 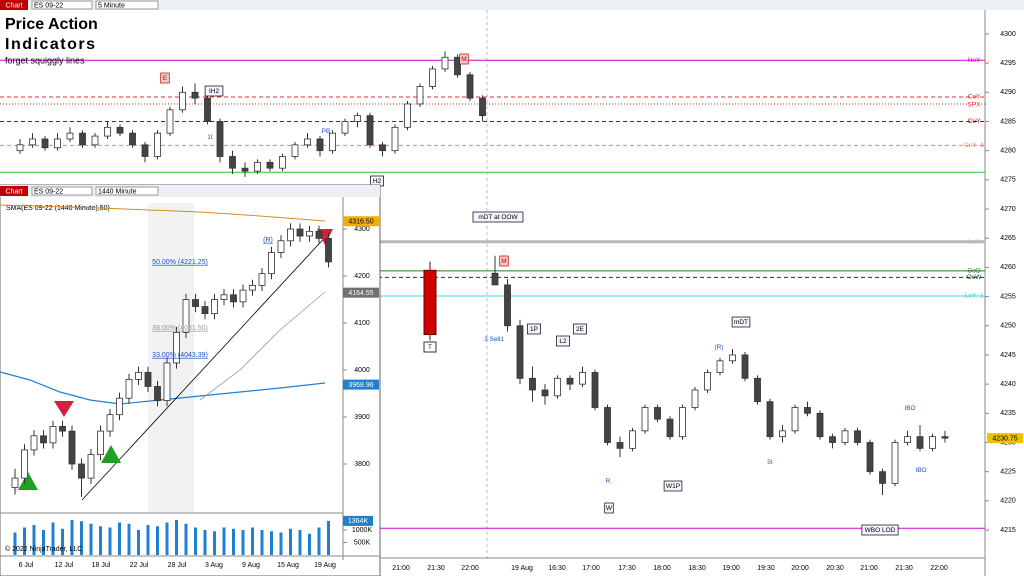 What do you see at coordinates (430, 302) in the screenshot?
I see `prior-bar-body` at bounding box center [430, 302].